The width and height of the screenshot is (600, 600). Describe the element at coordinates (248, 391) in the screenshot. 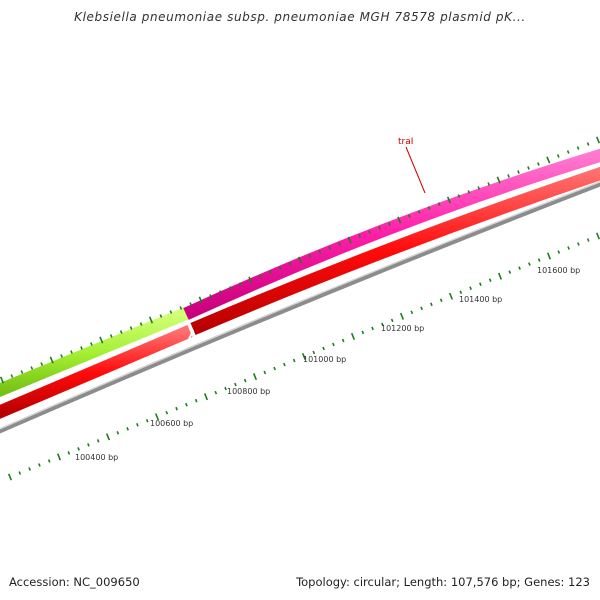

I see `position-label-100800: 100800 bp` at that location.